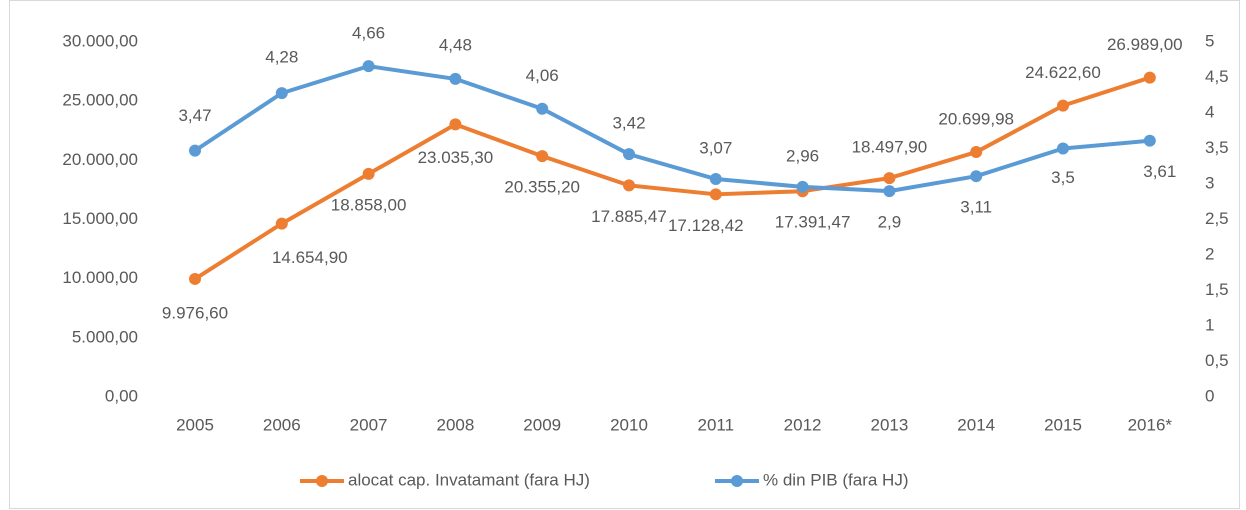  What do you see at coordinates (1209, 111) in the screenshot?
I see `y2-tick-label: 4` at bounding box center [1209, 111].